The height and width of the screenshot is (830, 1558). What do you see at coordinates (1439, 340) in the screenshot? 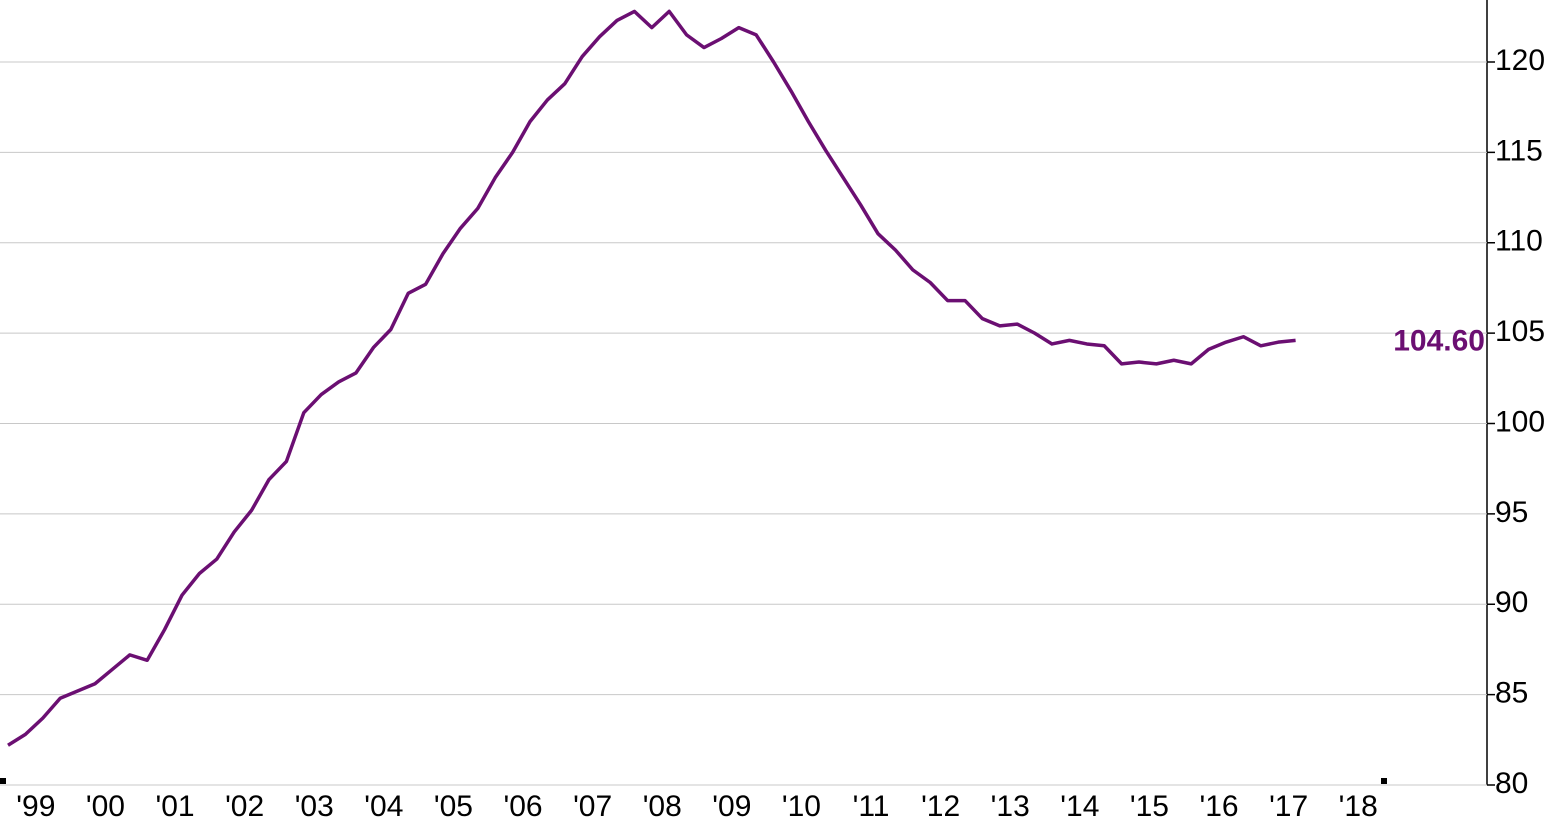
I see `value-label: 104.60` at bounding box center [1439, 340].